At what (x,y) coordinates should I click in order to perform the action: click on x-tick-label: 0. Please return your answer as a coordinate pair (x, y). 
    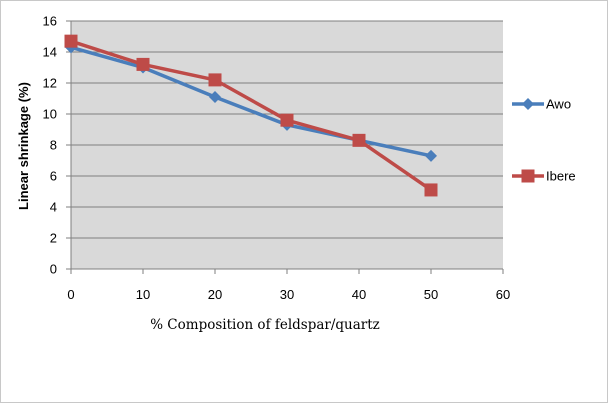
    Looking at the image, I should click on (70, 294).